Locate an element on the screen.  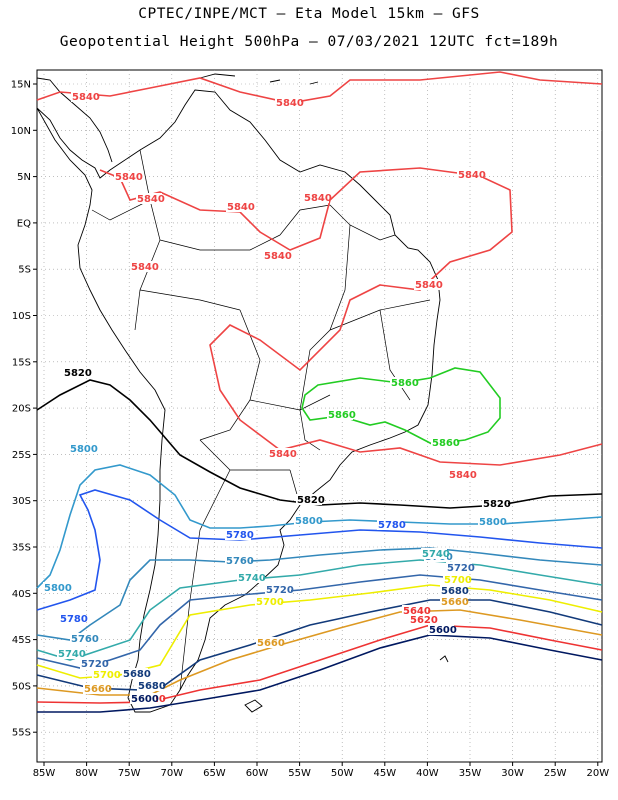
lat-label: 15N is located at coordinates (21, 85).